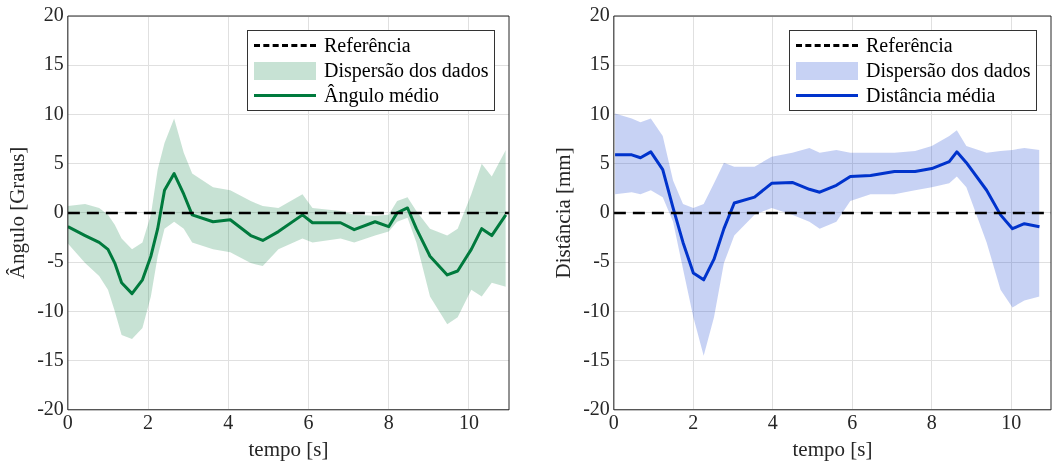  What do you see at coordinates (563, 213) in the screenshot?
I see `y-axis-title: Distância [mm]` at bounding box center [563, 213].